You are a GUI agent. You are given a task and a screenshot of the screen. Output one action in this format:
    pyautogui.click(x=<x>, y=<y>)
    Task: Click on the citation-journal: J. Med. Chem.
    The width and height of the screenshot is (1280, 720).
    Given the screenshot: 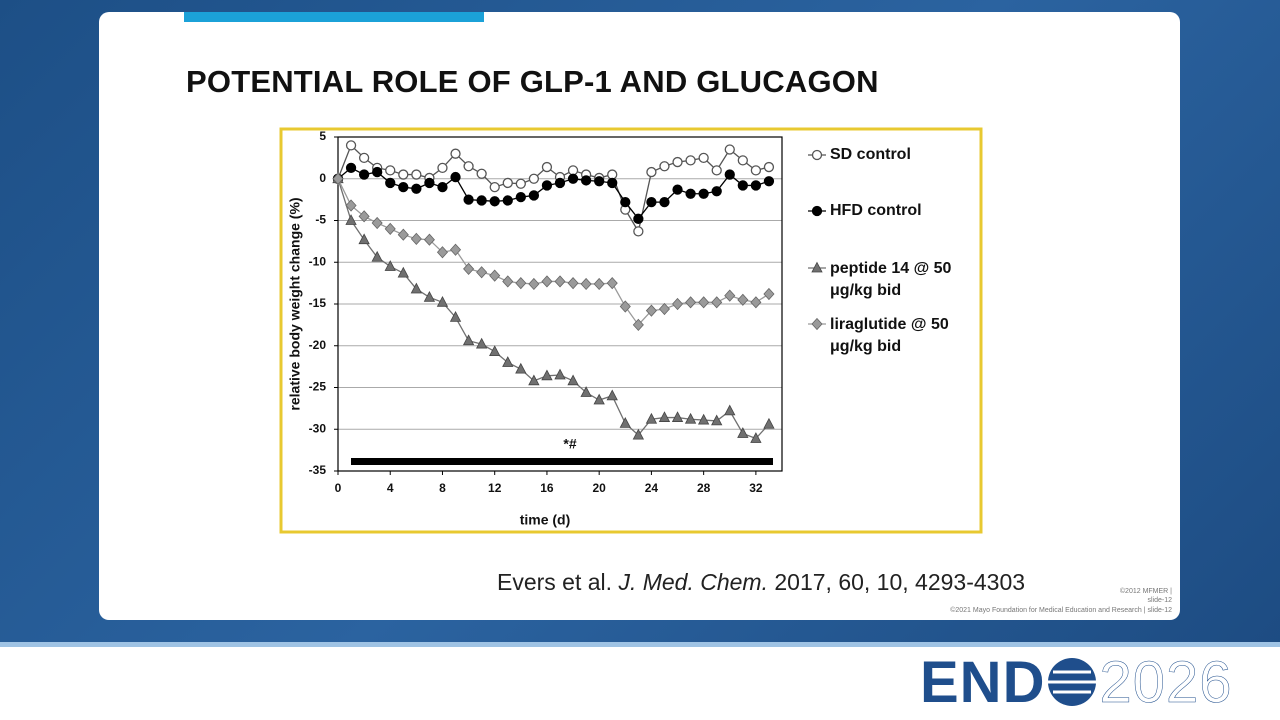 What is the action you would take?
    pyautogui.click(x=693, y=582)
    